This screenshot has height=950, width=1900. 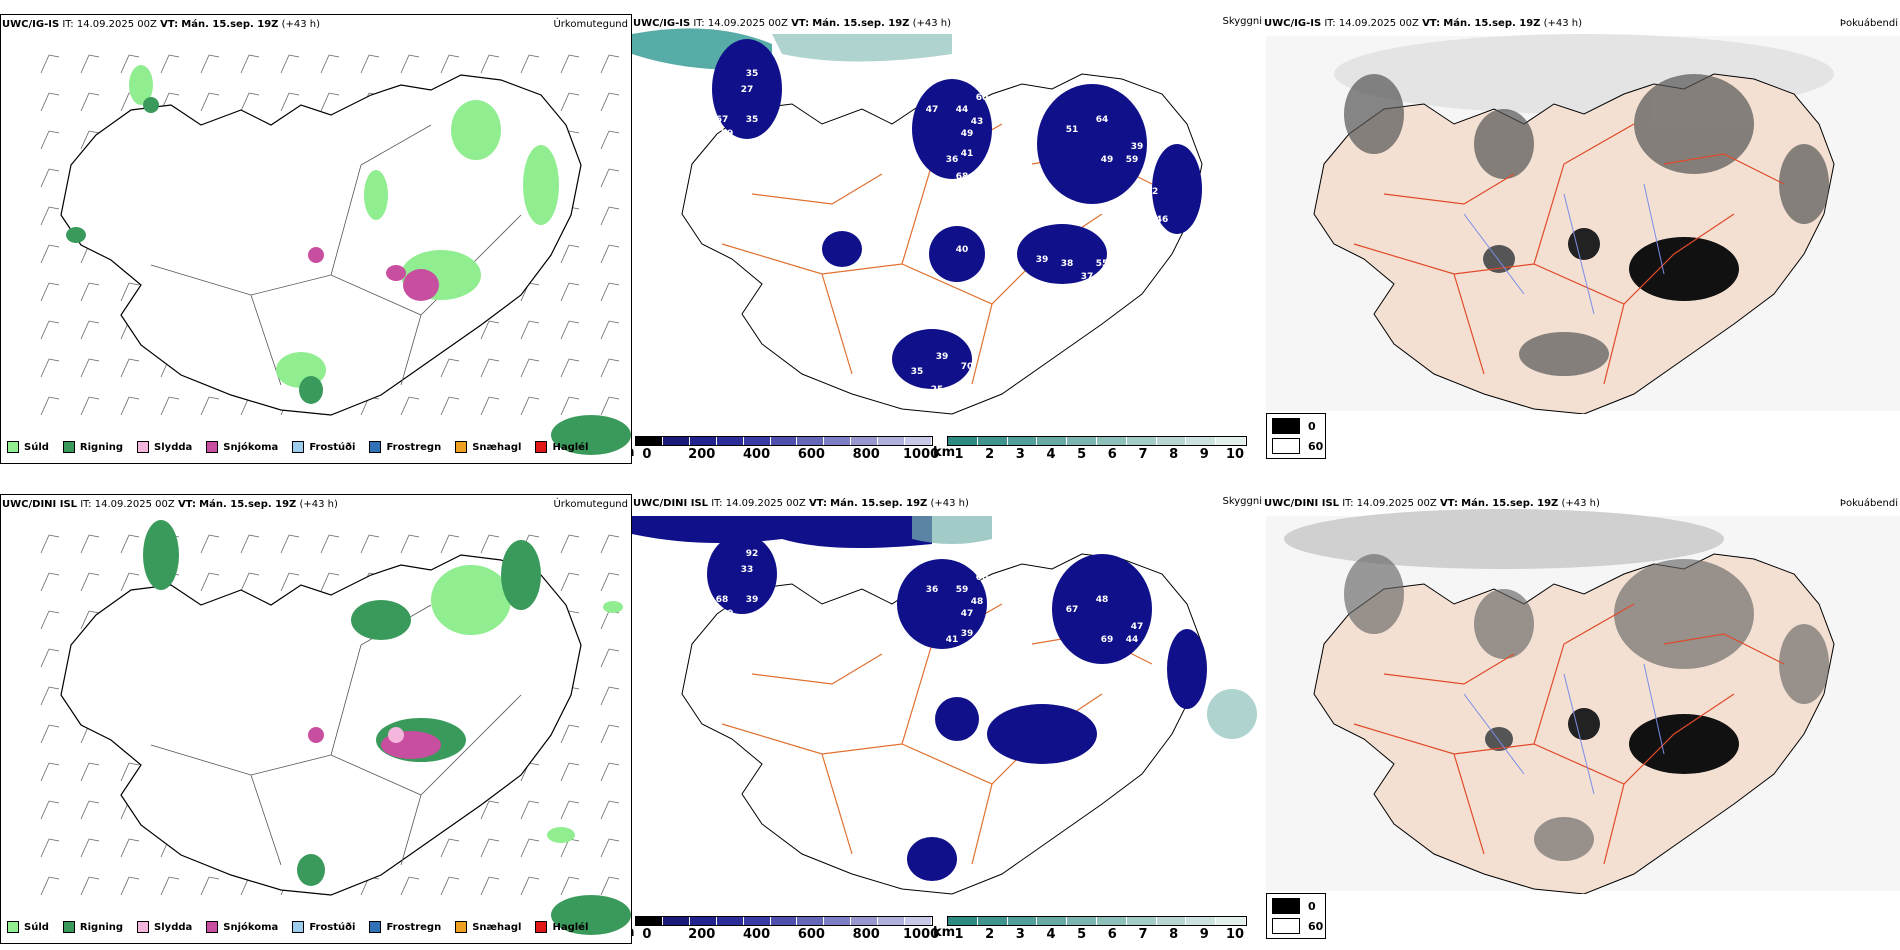 What do you see at coordinates (321, 725) in the screenshot?
I see `iceland-outline` at bounding box center [321, 725].